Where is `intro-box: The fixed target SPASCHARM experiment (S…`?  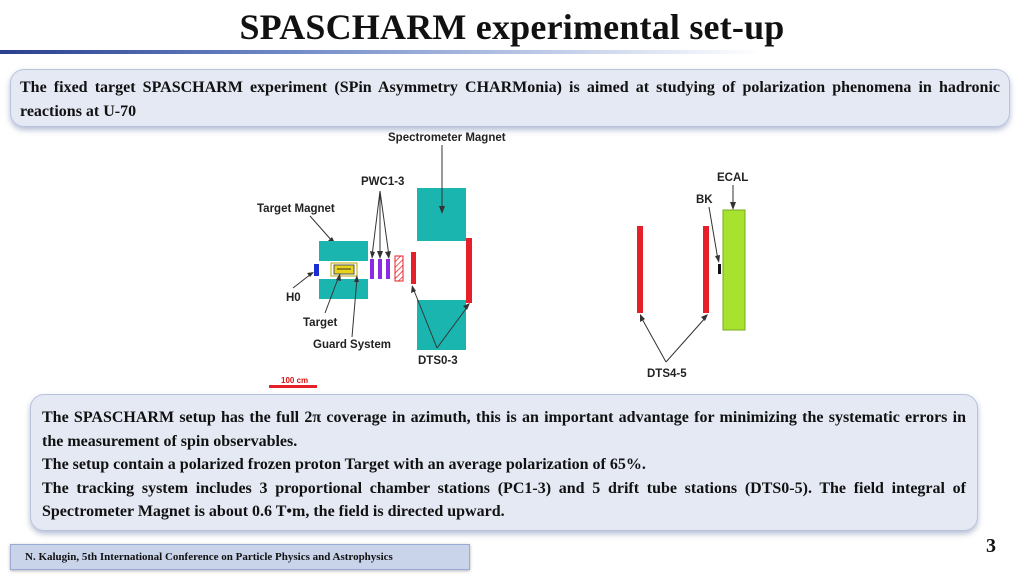
intro-box: The fixed target SPASCHARM experiment (S… is located at coordinates (510, 98).